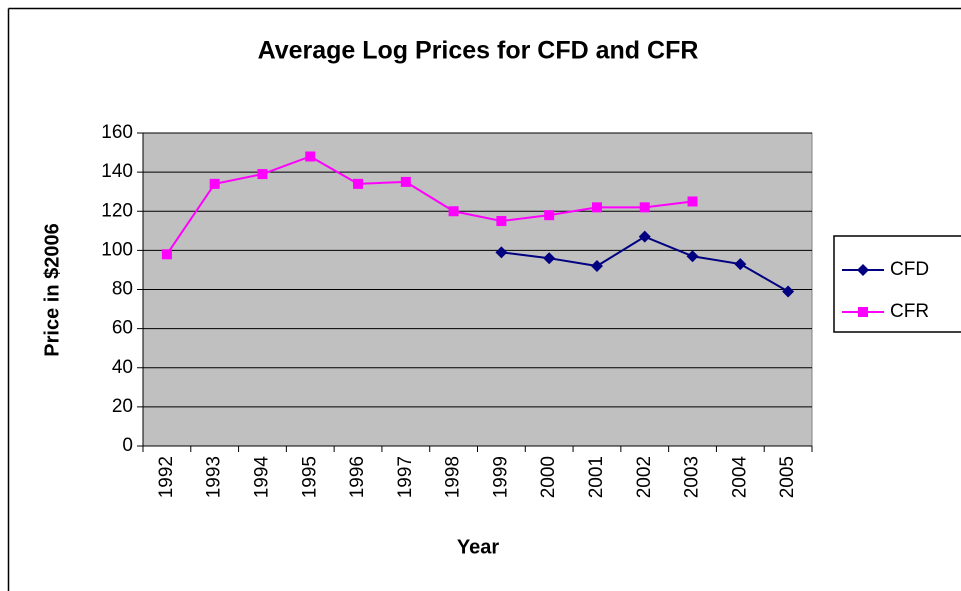  Describe the element at coordinates (596, 477) in the screenshot. I see `x-tick-label: 2001` at that location.